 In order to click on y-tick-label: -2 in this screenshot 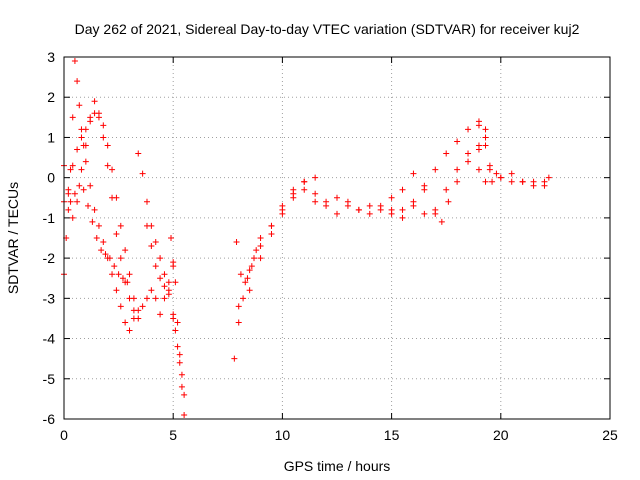, I will do `click(49, 258)`.